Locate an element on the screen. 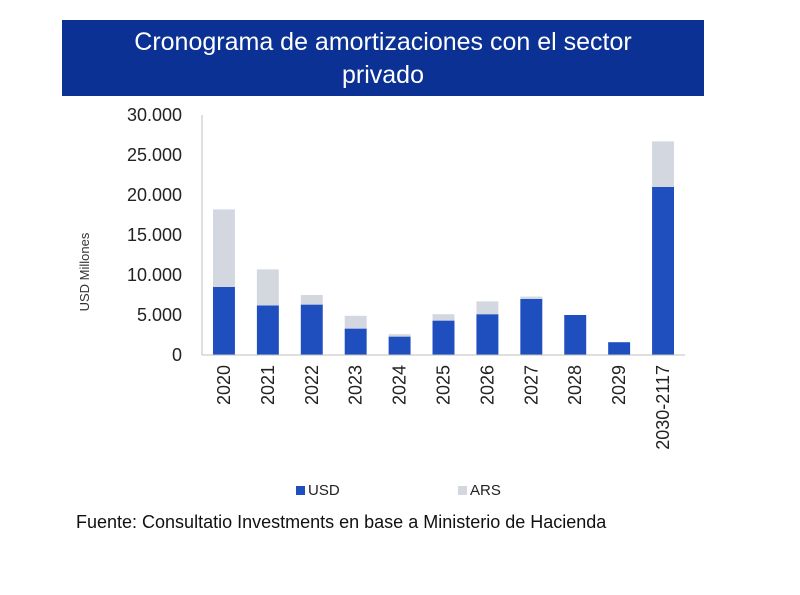 Image resolution: width=800 pixels, height=595 pixels. x-tick-label: 2025 is located at coordinates (444, 385).